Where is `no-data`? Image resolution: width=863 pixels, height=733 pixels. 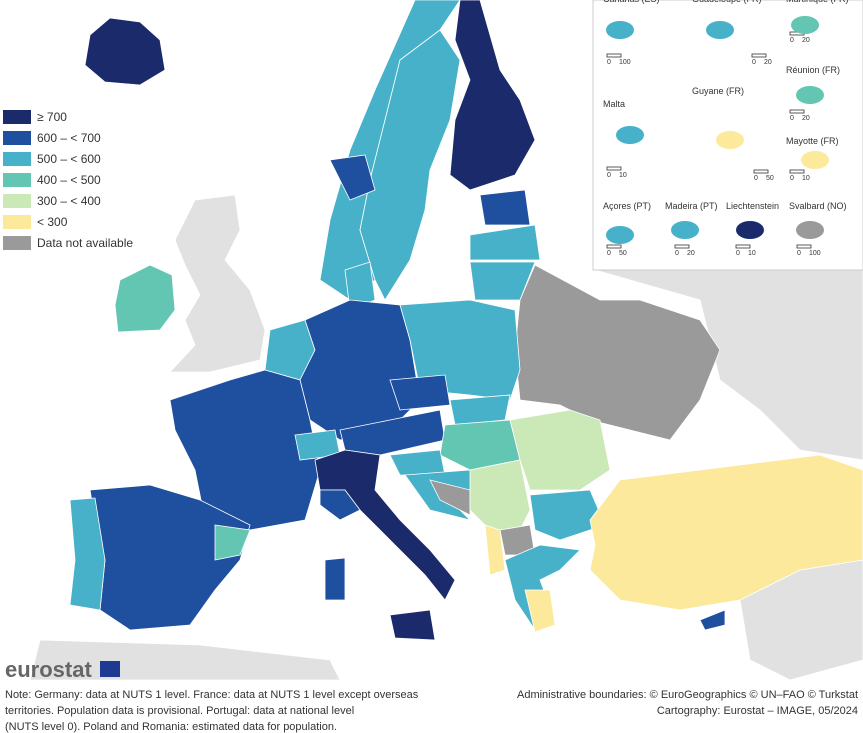
no-data is located at coordinates (450, 497).